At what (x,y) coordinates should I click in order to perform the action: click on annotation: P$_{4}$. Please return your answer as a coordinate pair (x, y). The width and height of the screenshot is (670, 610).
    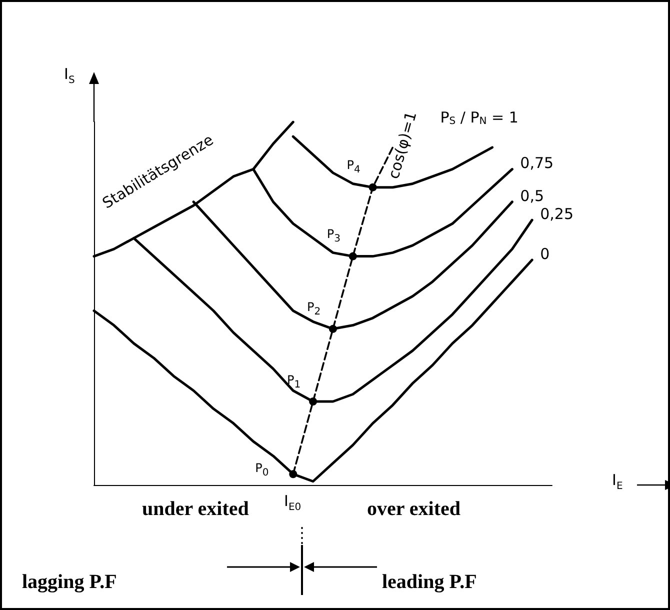
    Looking at the image, I should click on (353, 167).